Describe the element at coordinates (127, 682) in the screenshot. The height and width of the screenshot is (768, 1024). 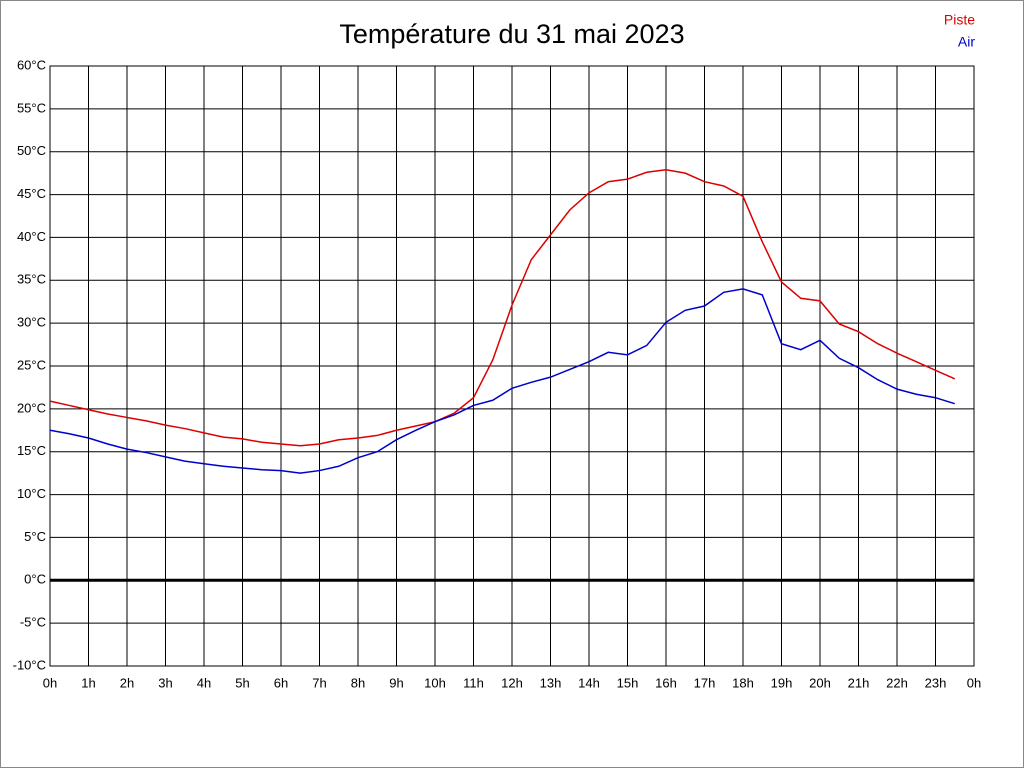
I see `x-tick-label: 2h` at that location.